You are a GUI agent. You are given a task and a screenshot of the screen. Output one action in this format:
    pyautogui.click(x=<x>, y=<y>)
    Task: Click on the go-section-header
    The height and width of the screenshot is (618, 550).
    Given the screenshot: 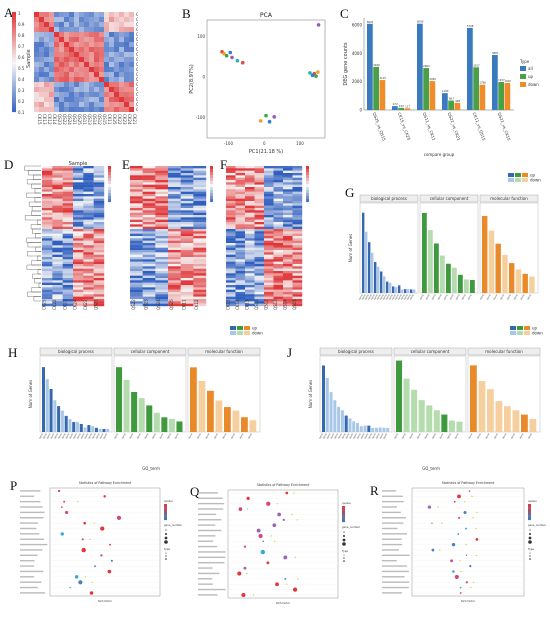 What is the action you would take?
    pyautogui.click(x=356, y=351)
    